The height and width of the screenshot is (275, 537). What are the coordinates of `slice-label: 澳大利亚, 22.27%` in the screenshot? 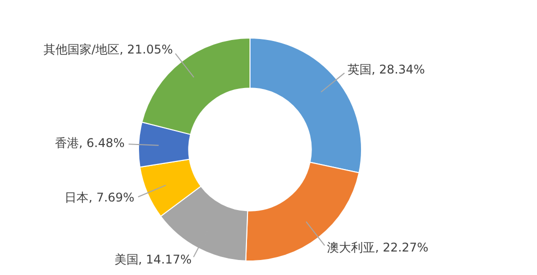 It's located at (377, 247).